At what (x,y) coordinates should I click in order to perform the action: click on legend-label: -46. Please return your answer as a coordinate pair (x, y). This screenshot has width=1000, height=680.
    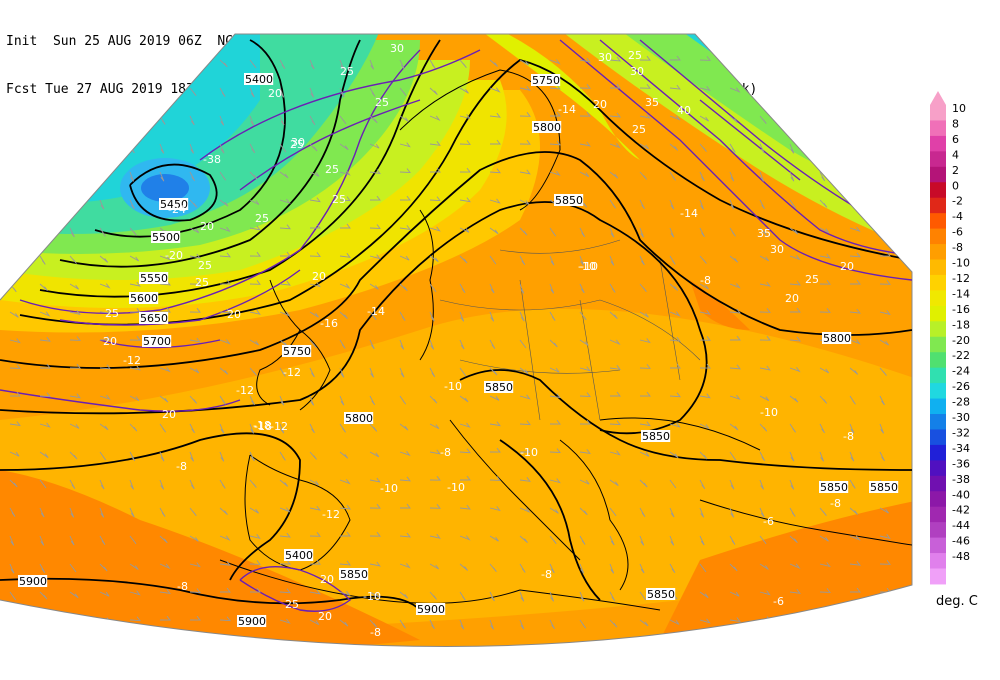
    Looking at the image, I should click on (961, 541).